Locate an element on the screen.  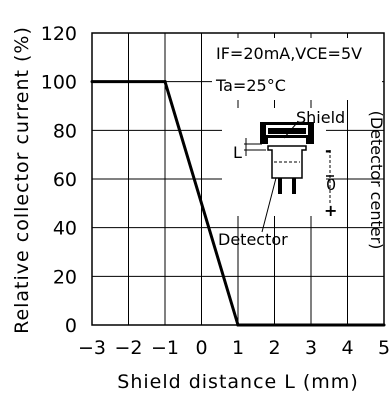
y-axis-label: Relative collector current (%) is located at coordinates (22, 180).